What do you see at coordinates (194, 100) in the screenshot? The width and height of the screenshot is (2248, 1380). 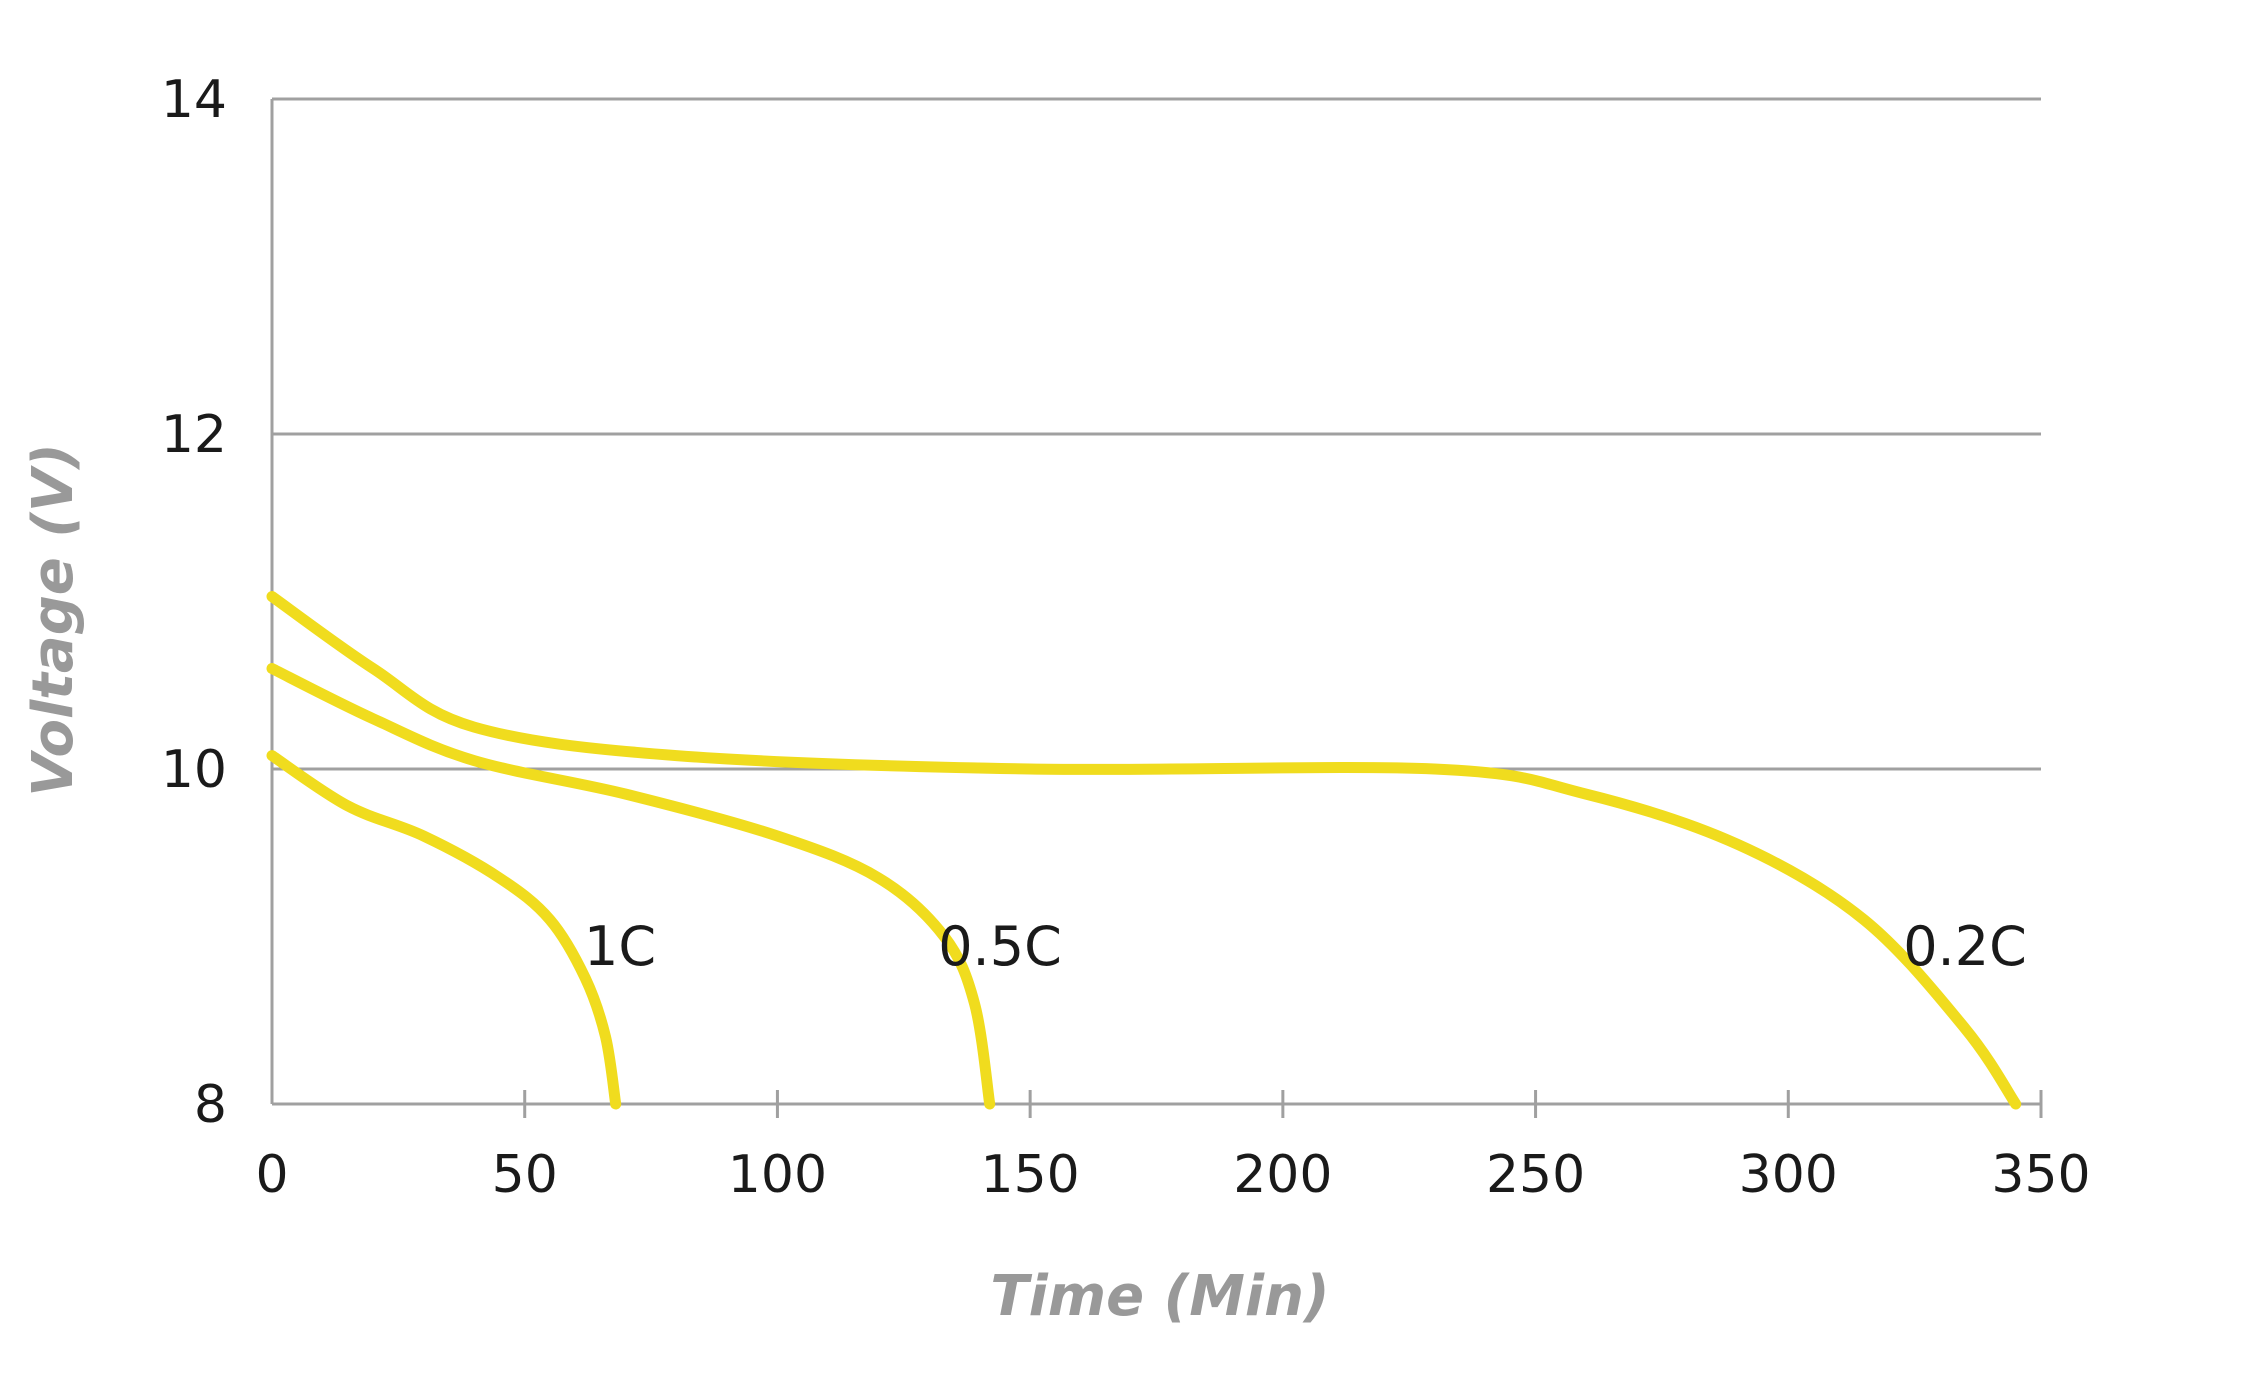 I see `y-tick-label: 14` at bounding box center [194, 100].